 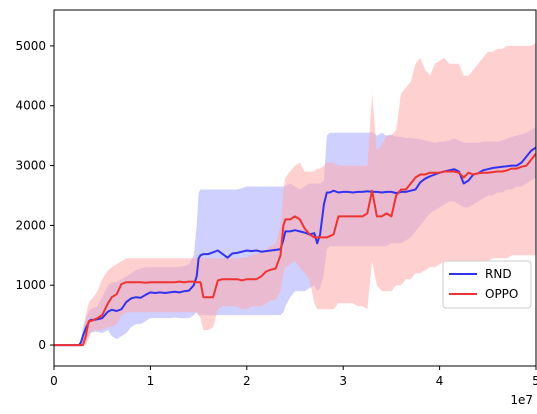 I want to click on y-tick-label: 1000, so click(x=30, y=285).